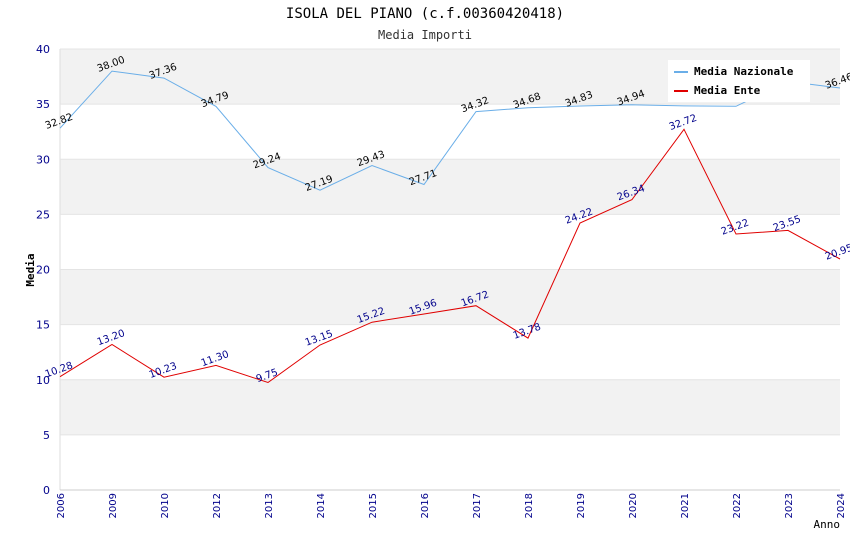 This screenshot has width=850, height=555. What do you see at coordinates (529, 505) in the screenshot?
I see `x-tick-label: 2018` at bounding box center [529, 505].